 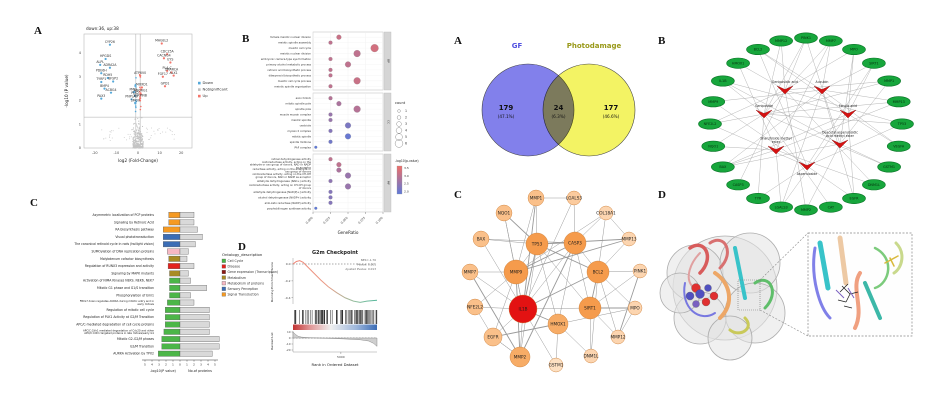 I want to click on svg-text: Down, so click(x=208, y=82).